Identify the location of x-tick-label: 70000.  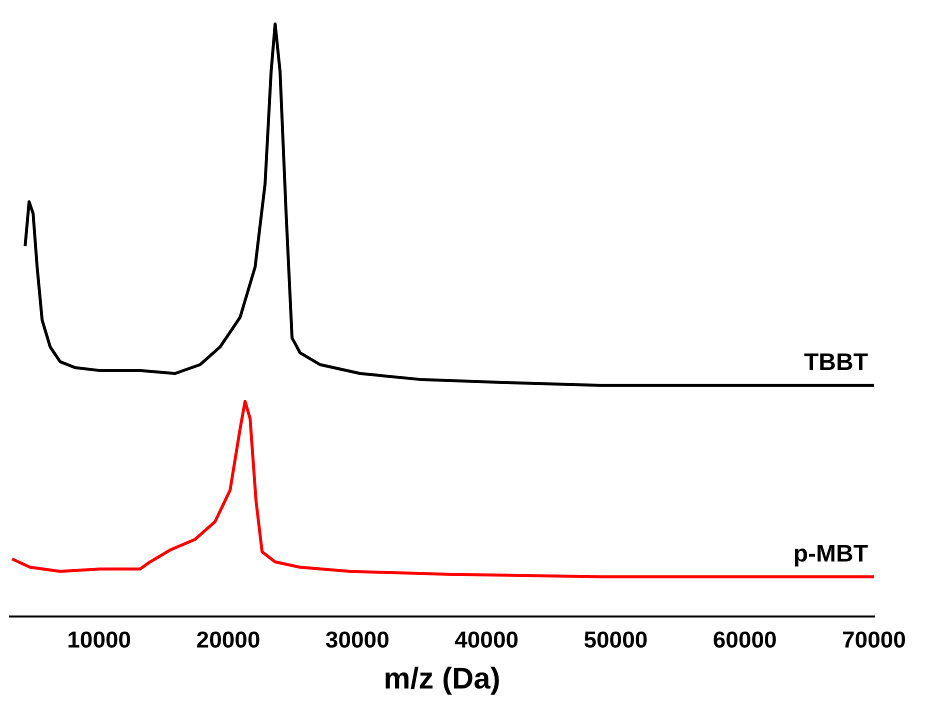
(874, 639).